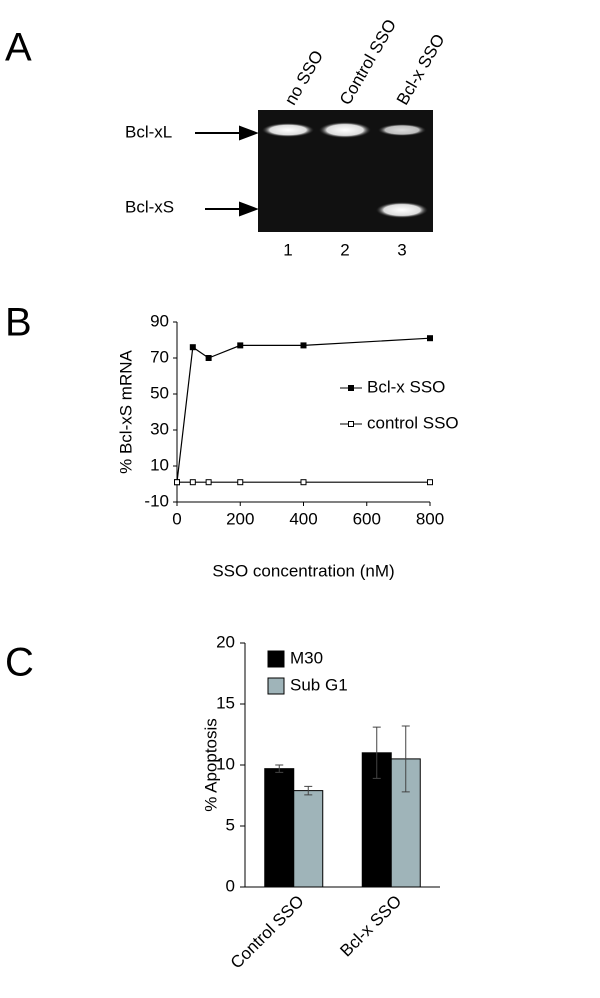  Describe the element at coordinates (148, 131) in the screenshot. I see `band-label: Bcl-xL` at that location.